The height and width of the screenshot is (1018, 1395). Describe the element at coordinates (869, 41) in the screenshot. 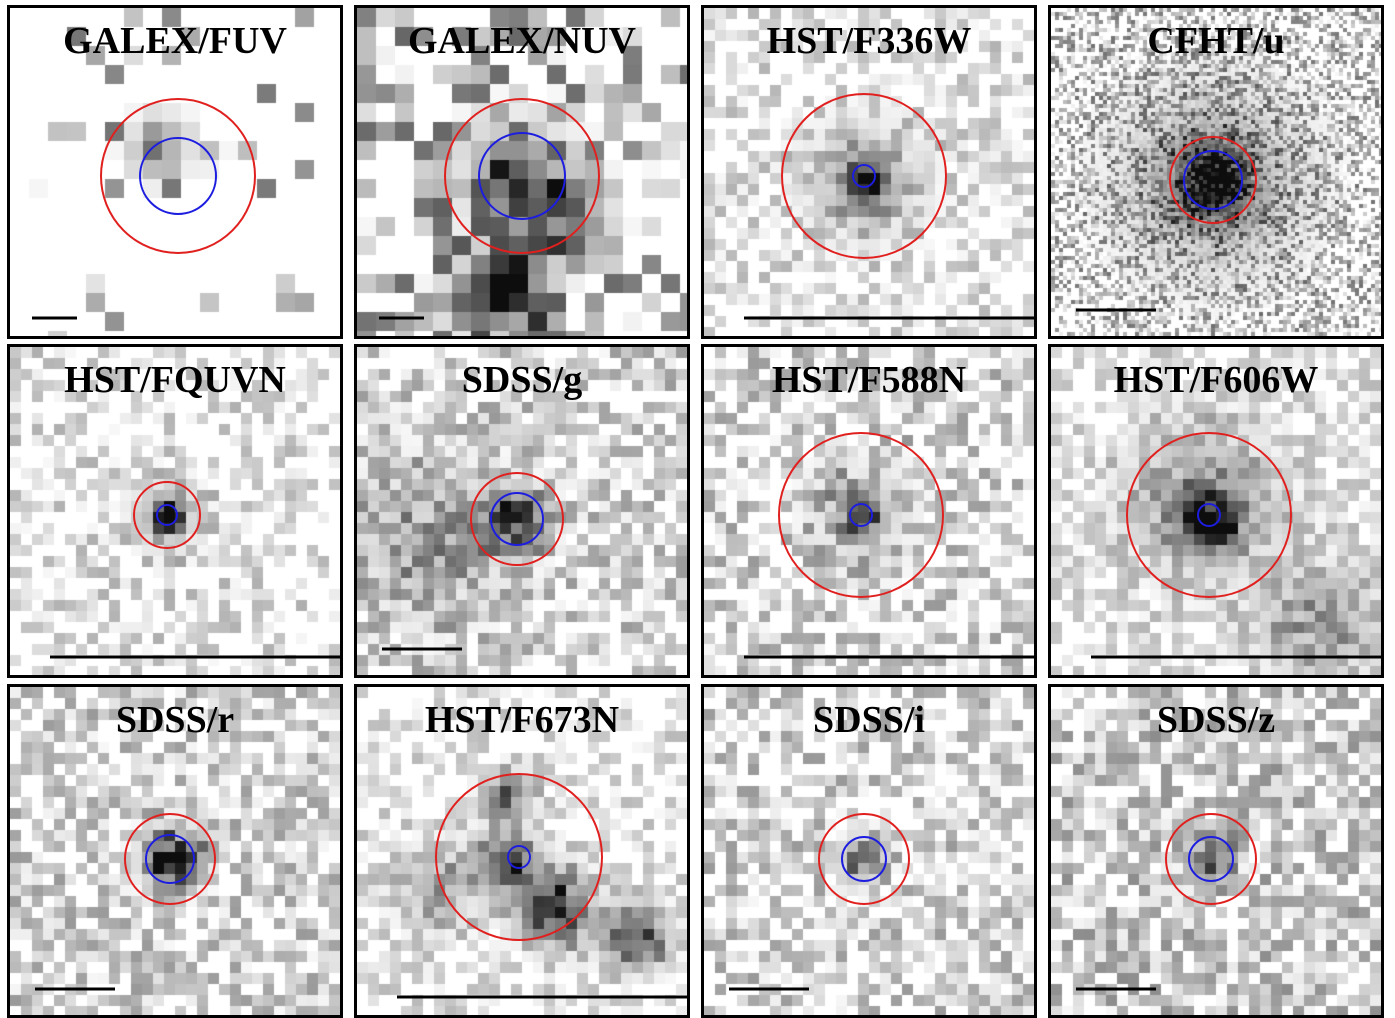

I see `panel-title: HST/F336W` at that location.